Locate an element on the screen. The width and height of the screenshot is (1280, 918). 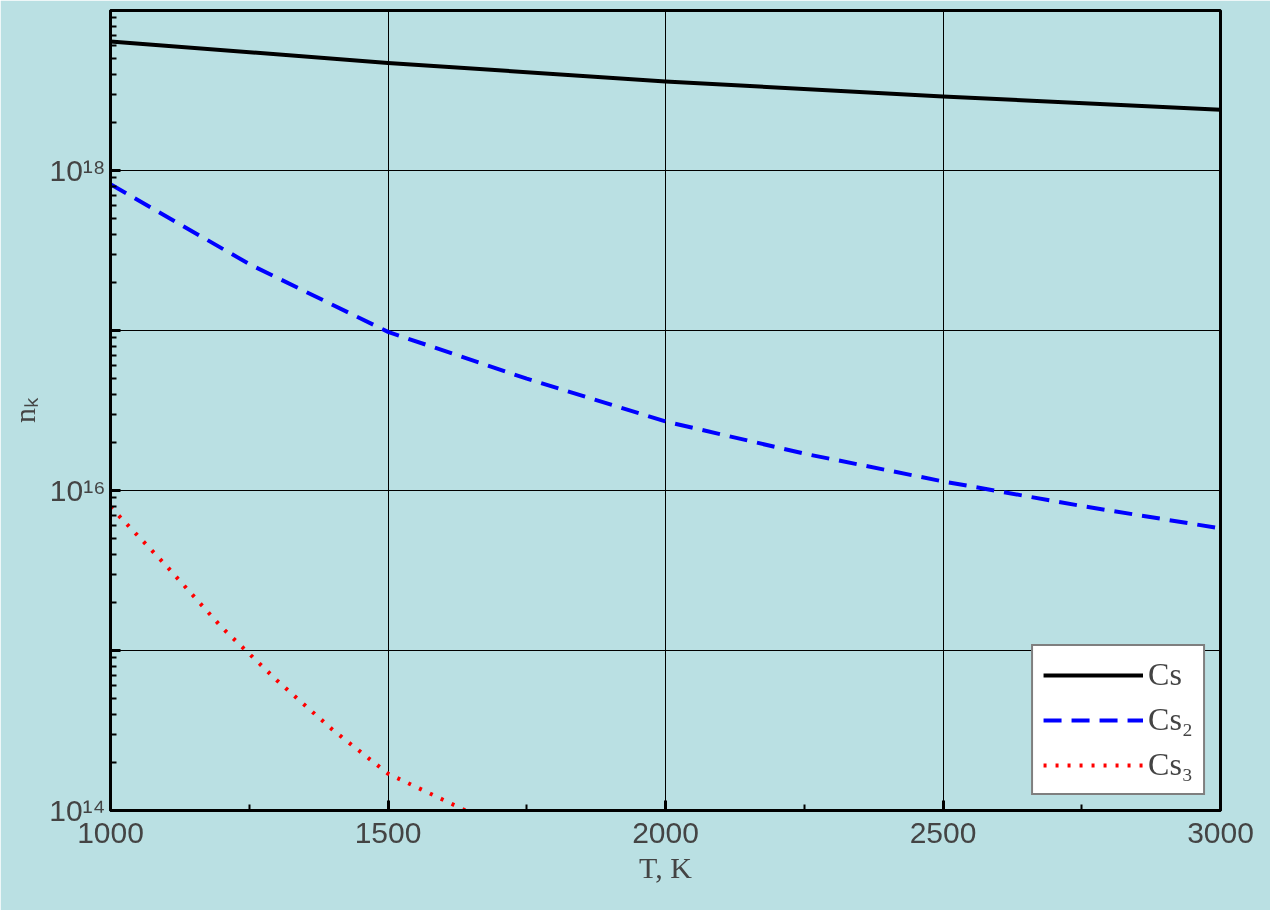
x-tick-label: 3000 is located at coordinates (1220, 832).